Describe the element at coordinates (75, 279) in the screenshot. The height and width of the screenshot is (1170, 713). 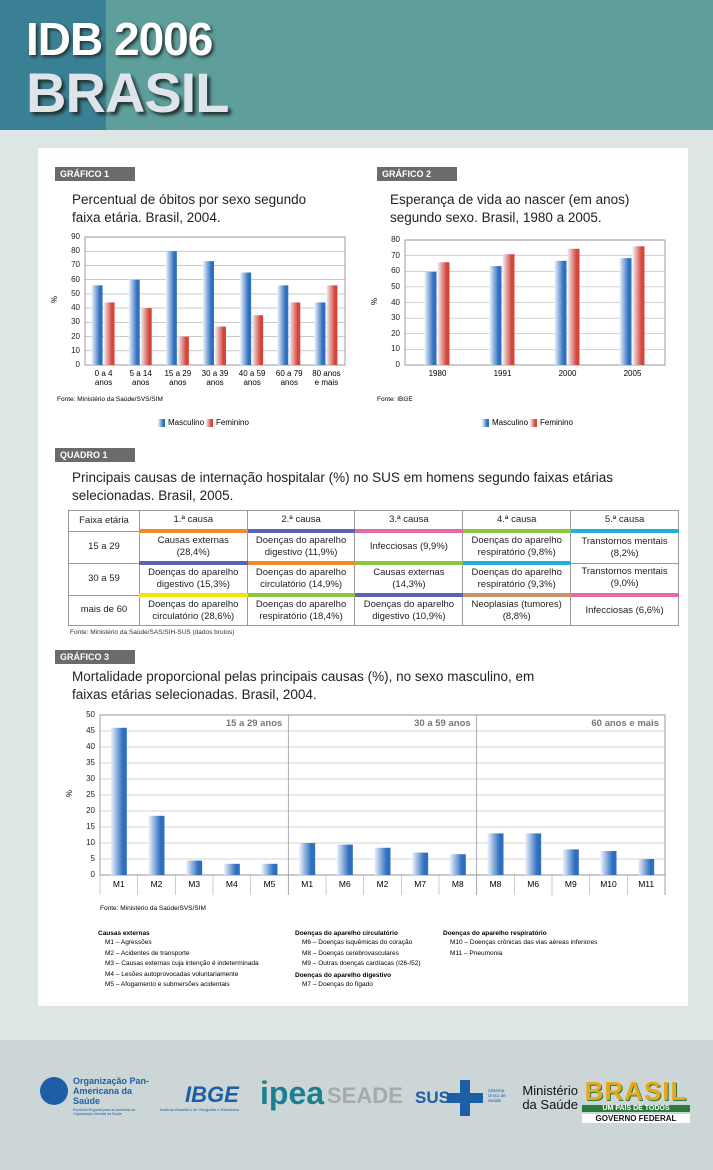
I see `y-tick-label: 60` at that location.